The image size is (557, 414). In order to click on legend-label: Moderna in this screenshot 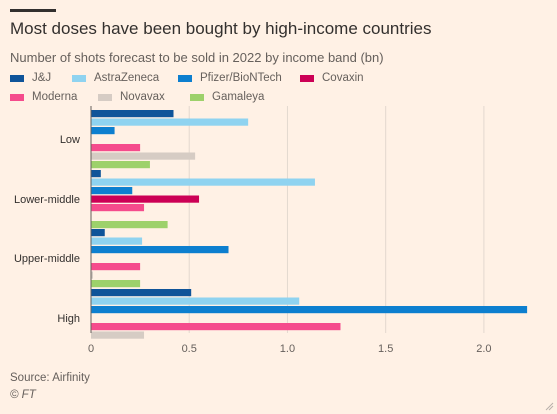, I will do `click(55, 97)`.